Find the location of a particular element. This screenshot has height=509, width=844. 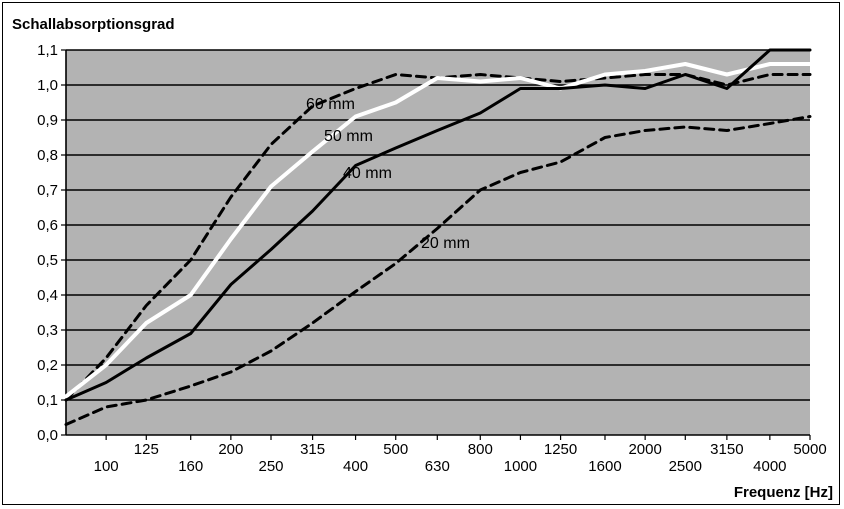

x-tick-label: 1600 is located at coordinates (604, 466).